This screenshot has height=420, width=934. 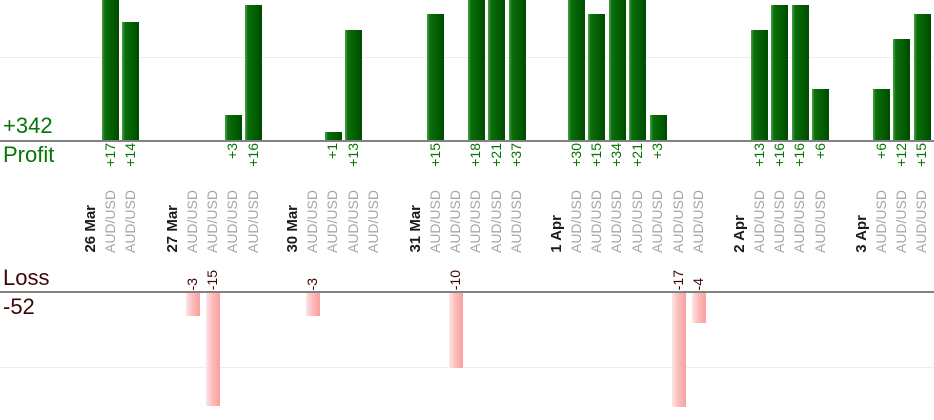 What do you see at coordinates (516, 155) in the screenshot?
I see `profit-value-label: +37` at bounding box center [516, 155].